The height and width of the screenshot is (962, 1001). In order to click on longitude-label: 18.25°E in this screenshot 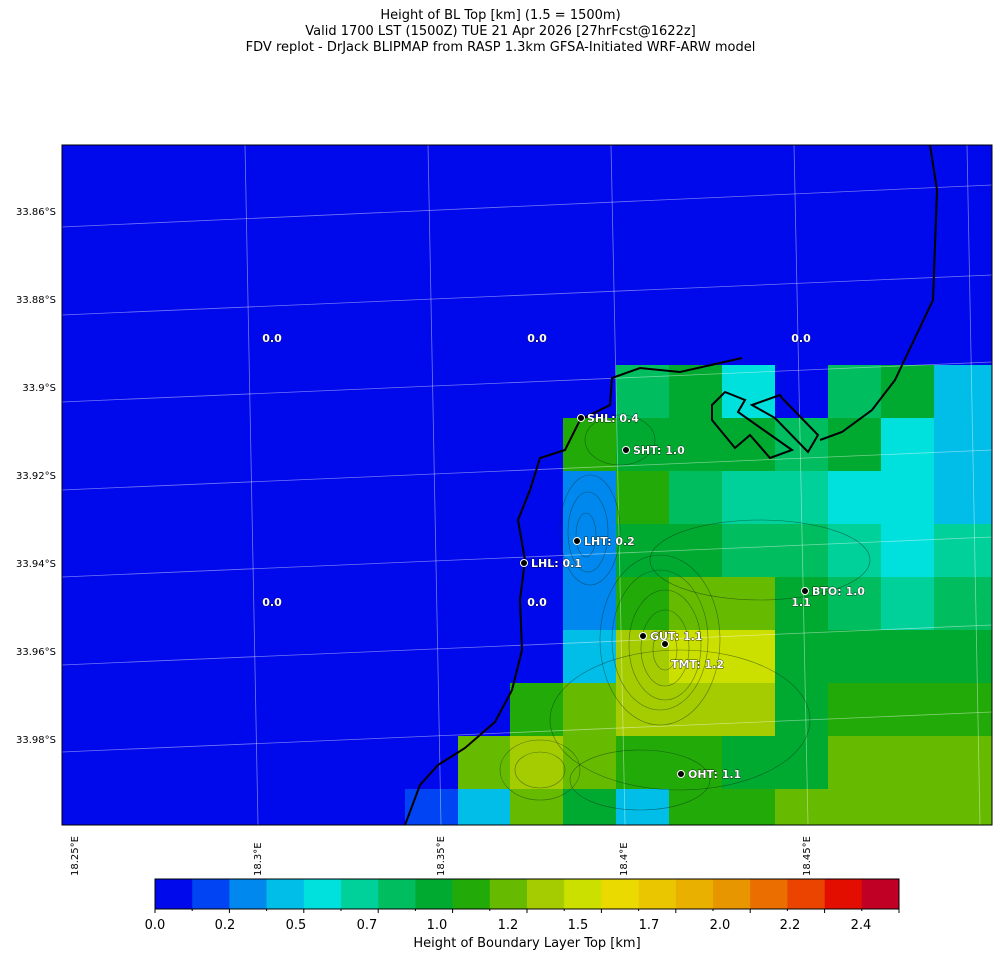, I will do `click(75, 856)`.